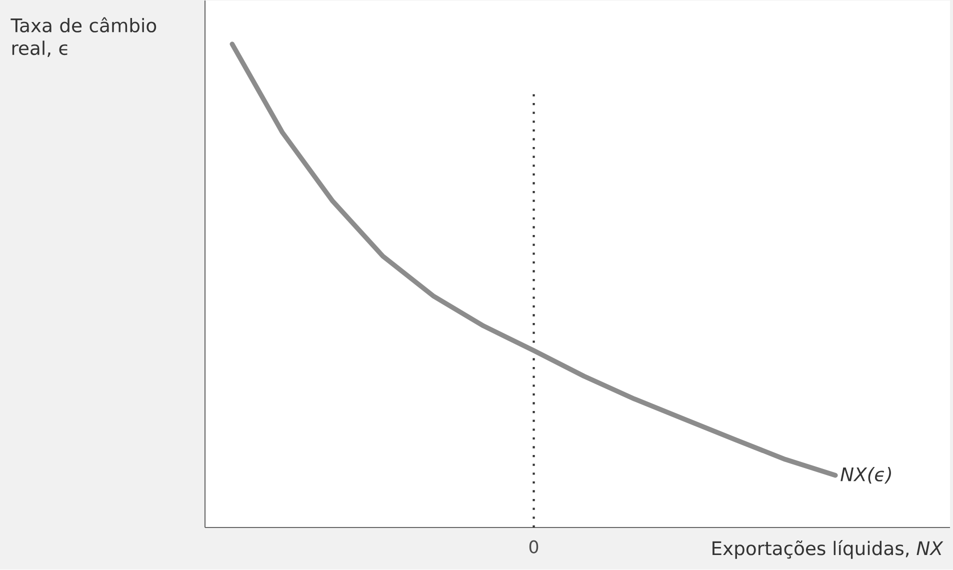  I want to click on x-axis-title: Exportações líquidas, NX, so click(828, 550).